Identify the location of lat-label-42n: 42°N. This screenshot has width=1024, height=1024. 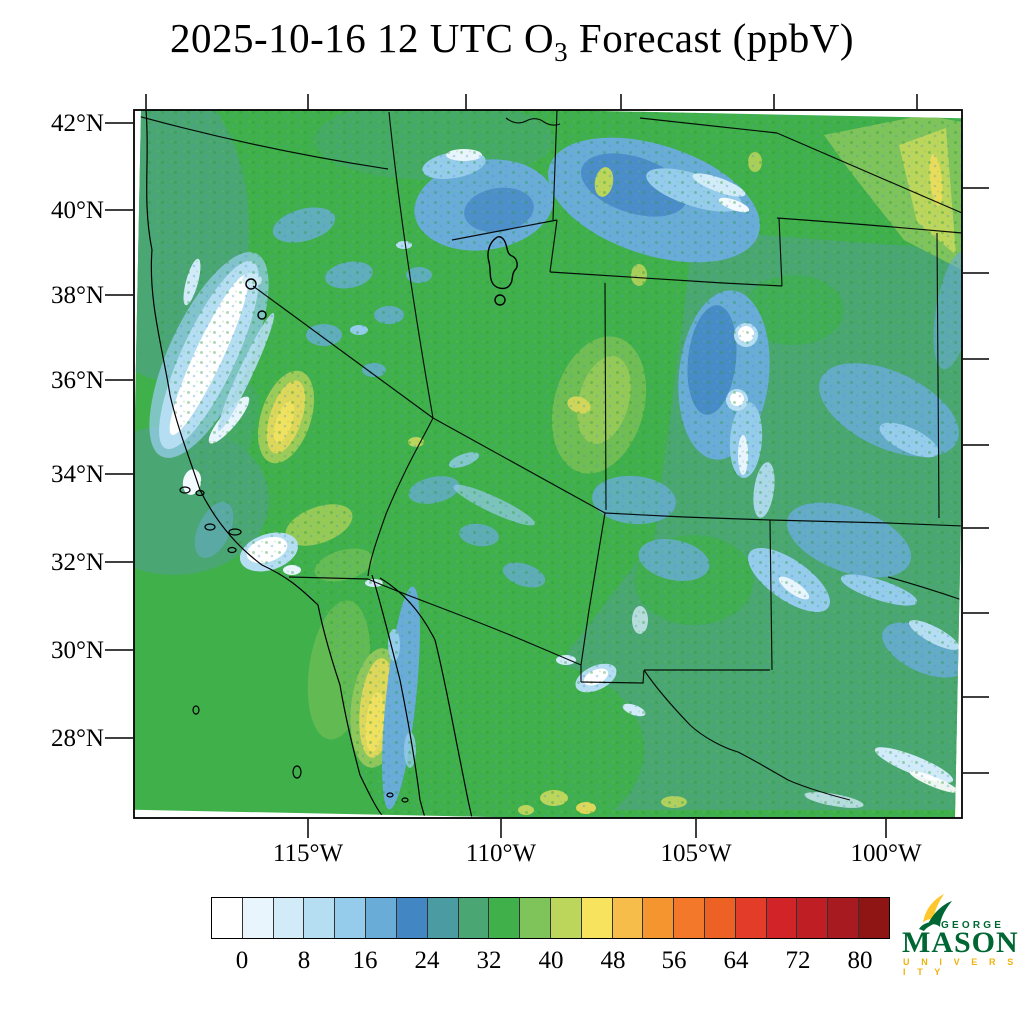
(77, 123).